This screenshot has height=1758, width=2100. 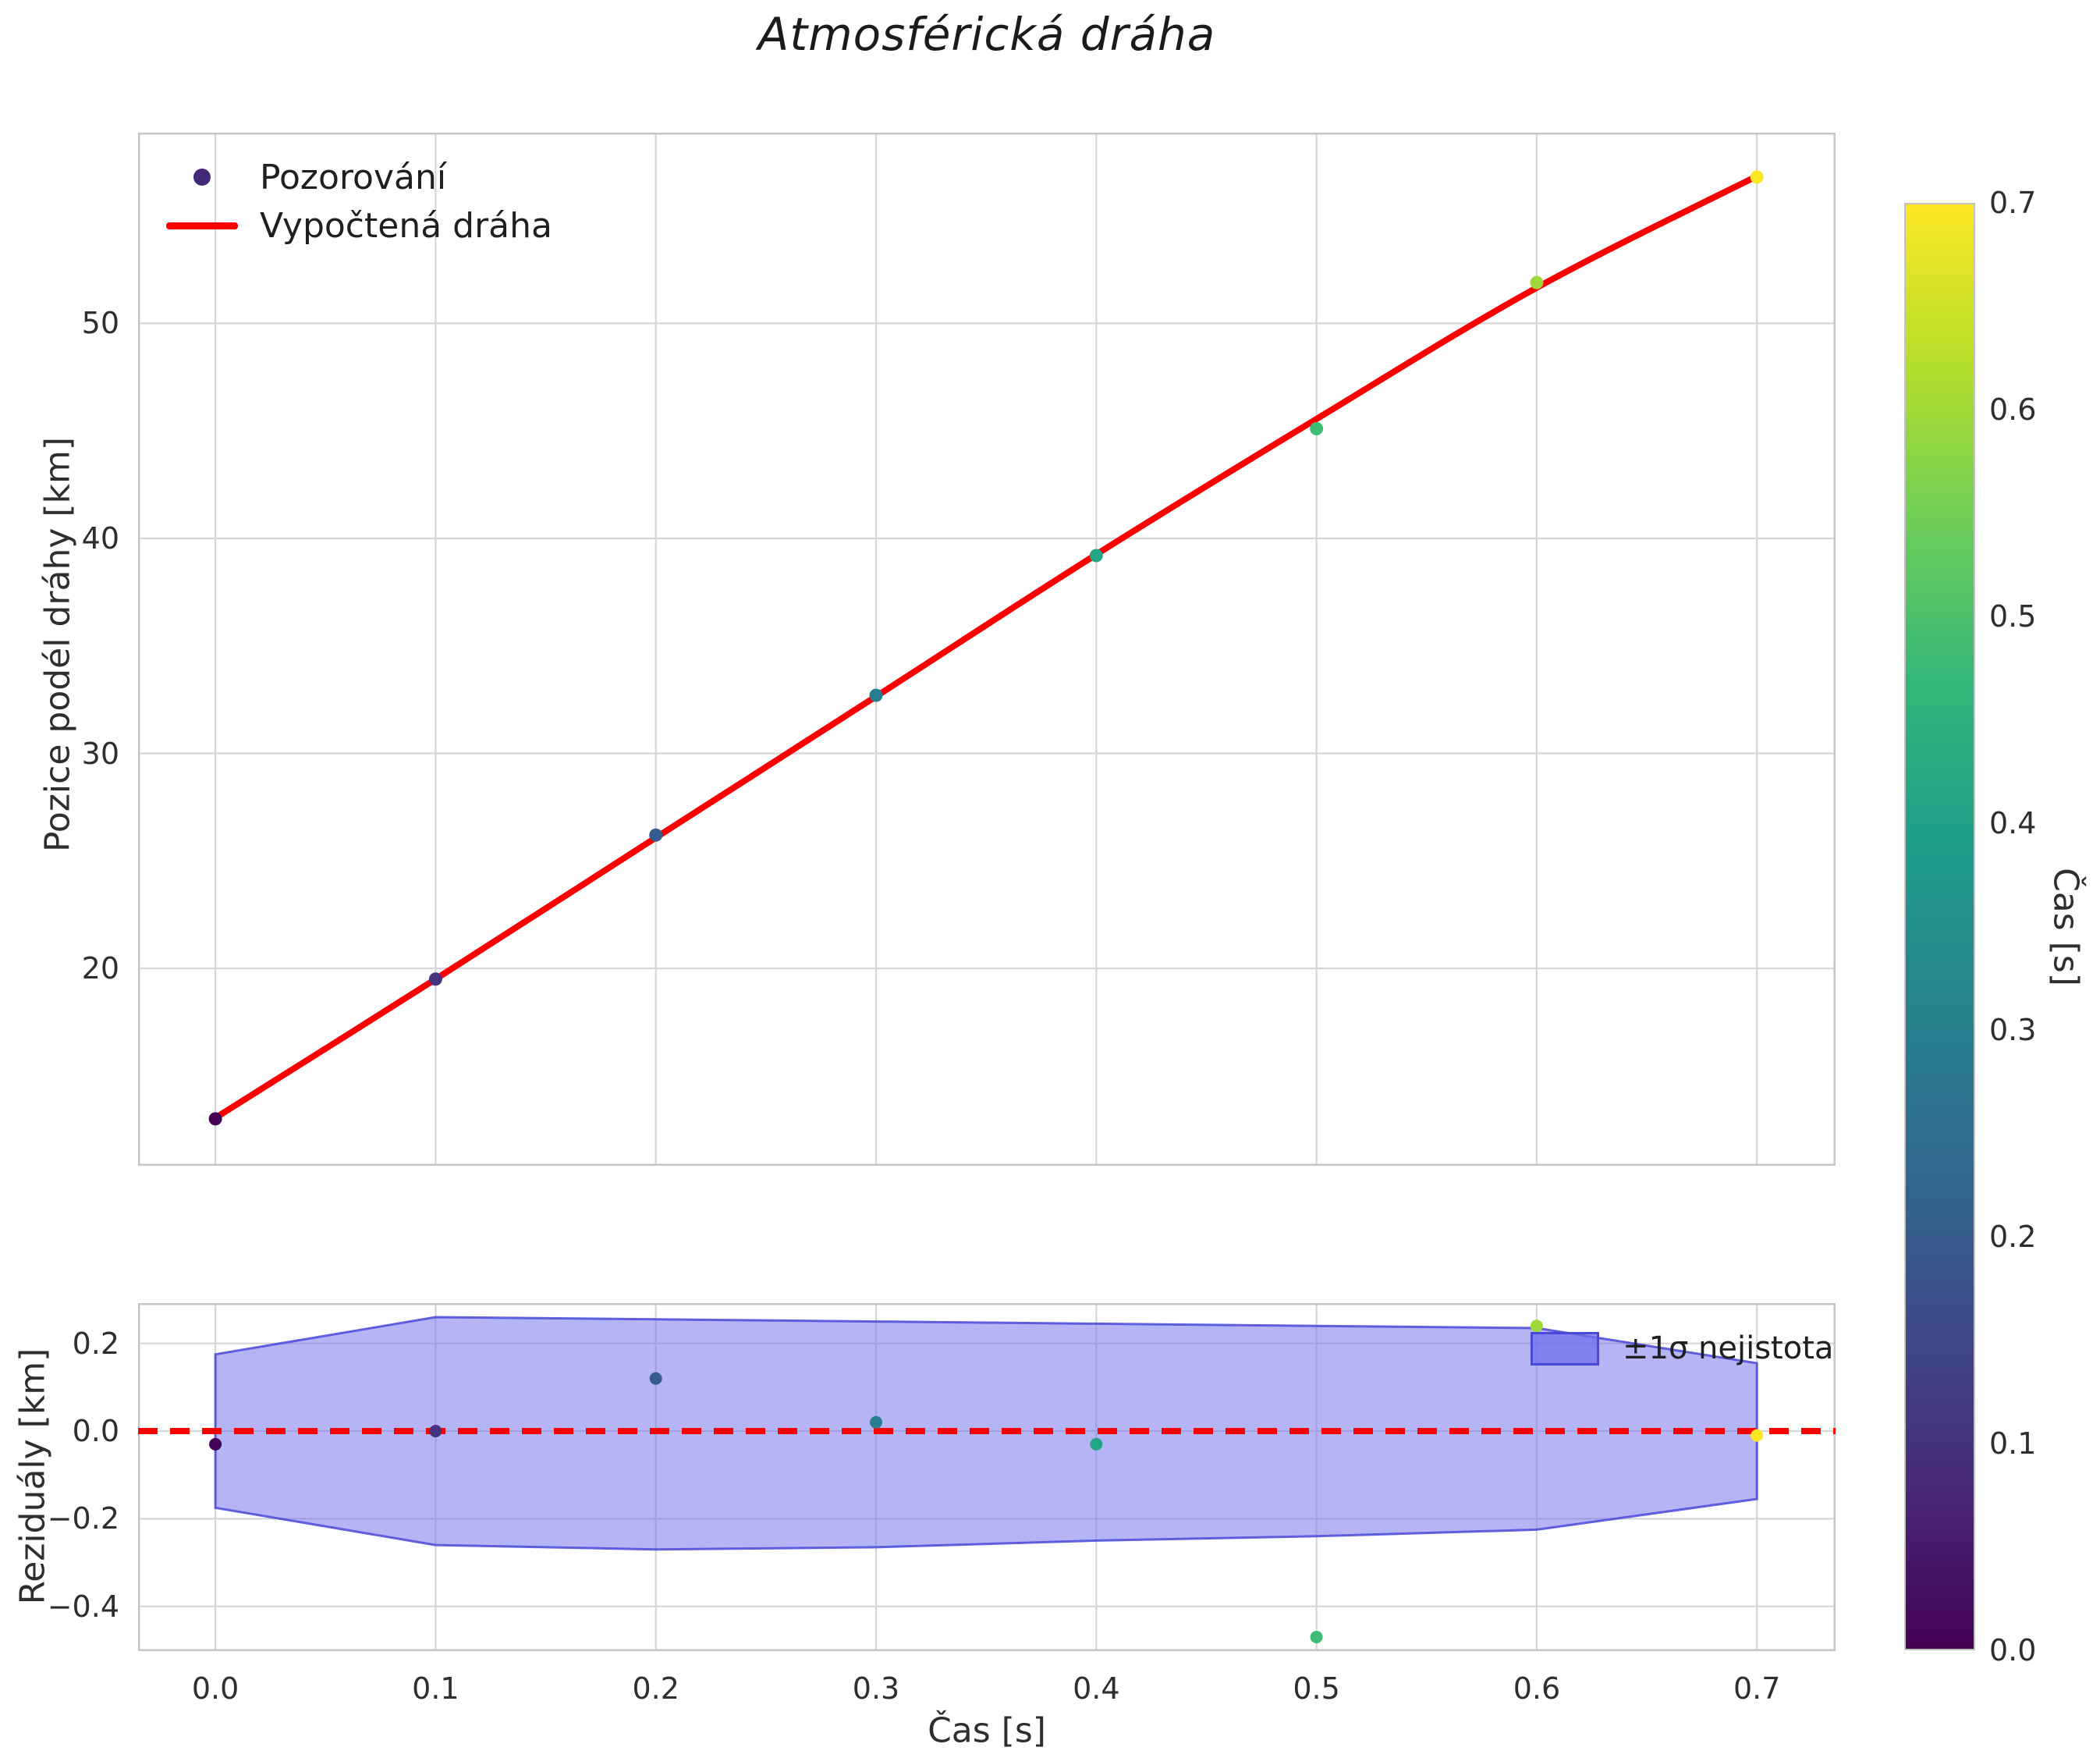 What do you see at coordinates (83, 1518) in the screenshot?
I see `residual-y-tick-label: −0.2` at bounding box center [83, 1518].